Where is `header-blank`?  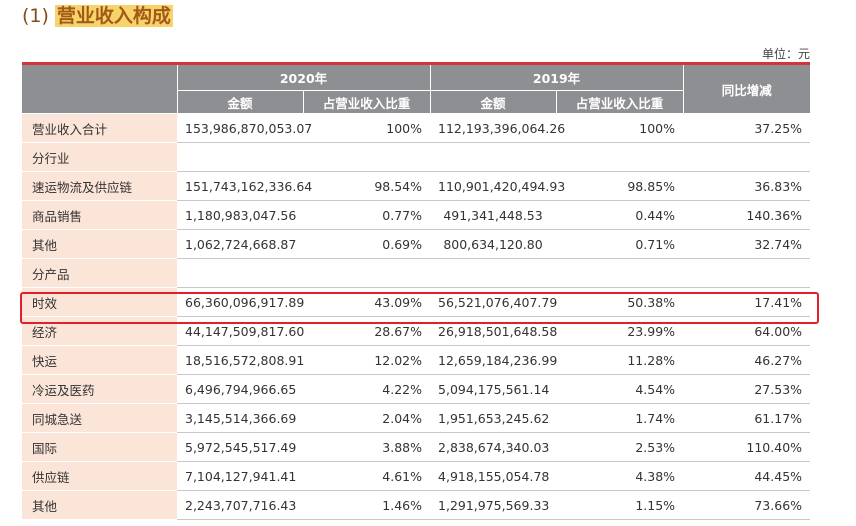 header-blank is located at coordinates (99, 89).